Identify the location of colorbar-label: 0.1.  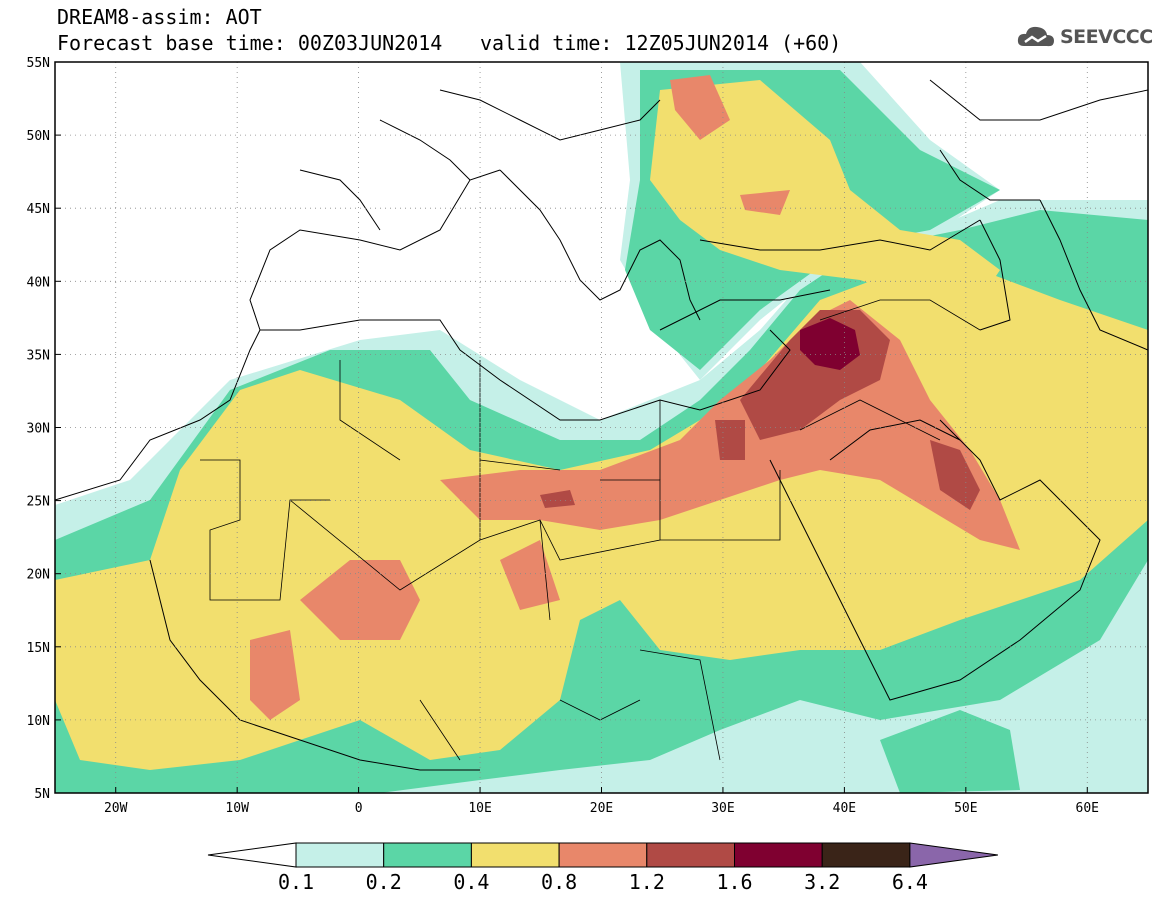
(296, 882).